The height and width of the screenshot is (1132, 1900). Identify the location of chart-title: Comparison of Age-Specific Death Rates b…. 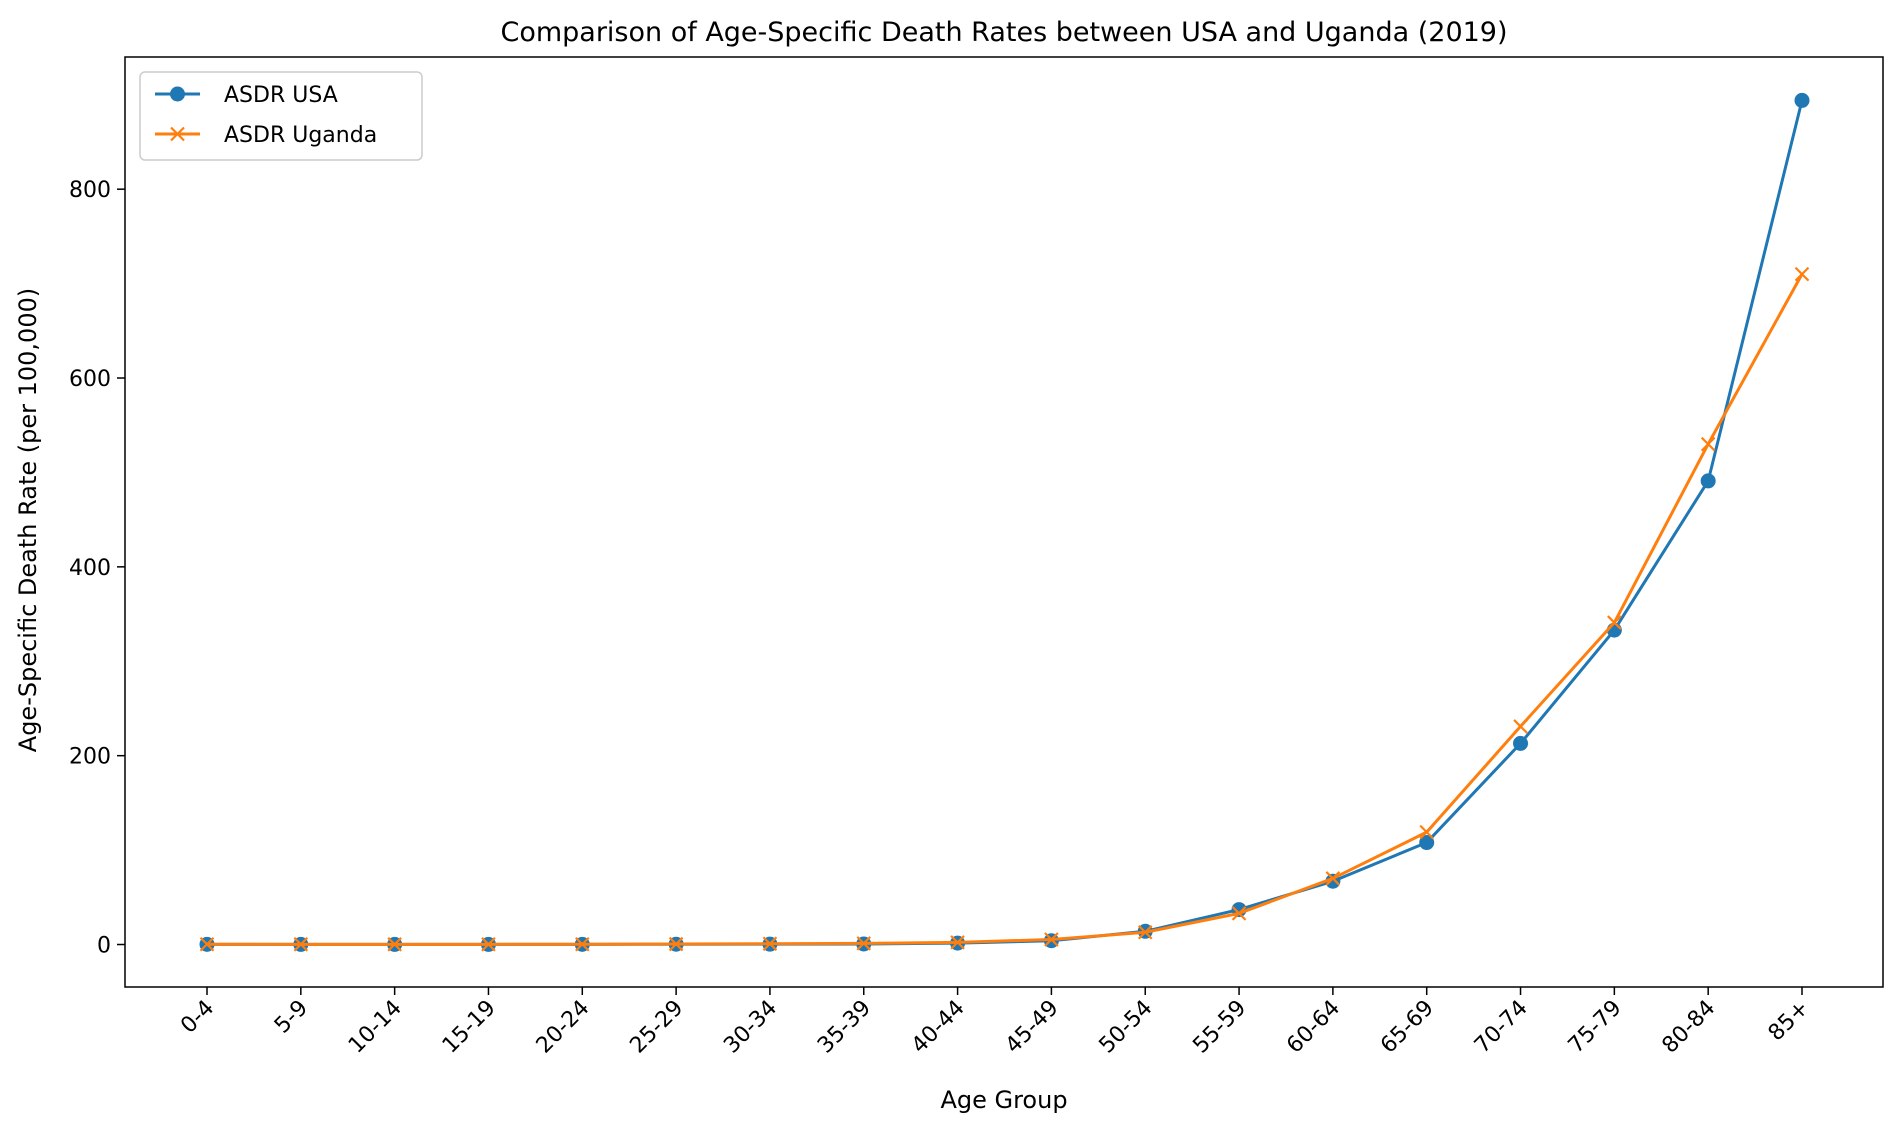
(1003, 32).